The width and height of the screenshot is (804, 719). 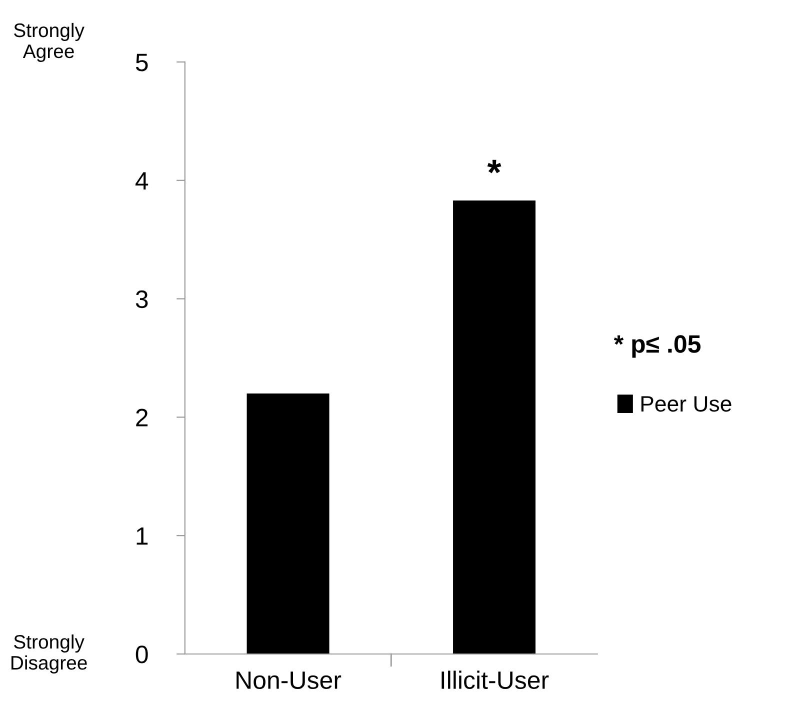 What do you see at coordinates (142, 536) in the screenshot?
I see `y-tick-label: 1` at bounding box center [142, 536].